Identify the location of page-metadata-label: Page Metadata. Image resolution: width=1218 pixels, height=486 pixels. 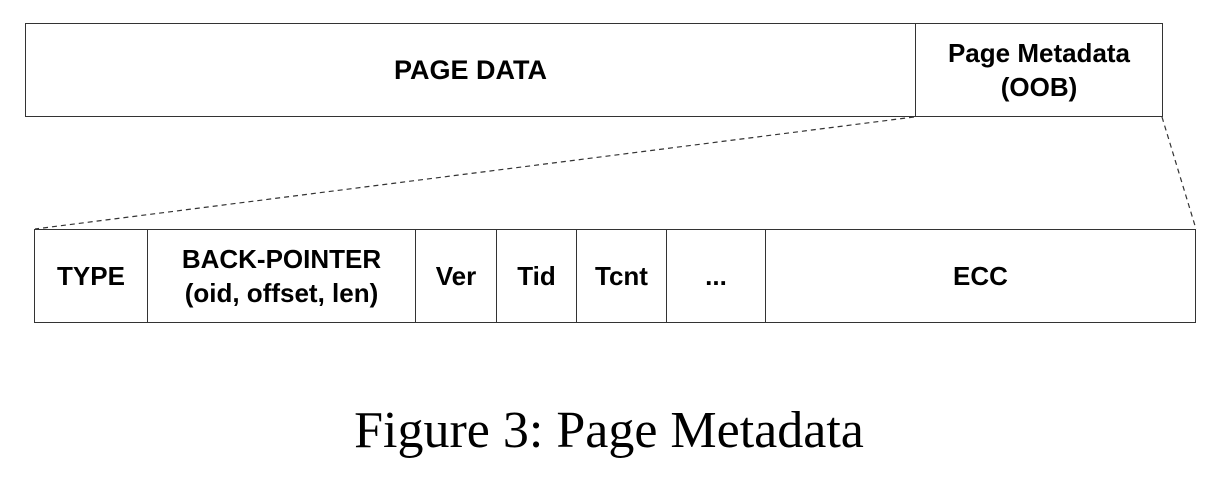
(1039, 53).